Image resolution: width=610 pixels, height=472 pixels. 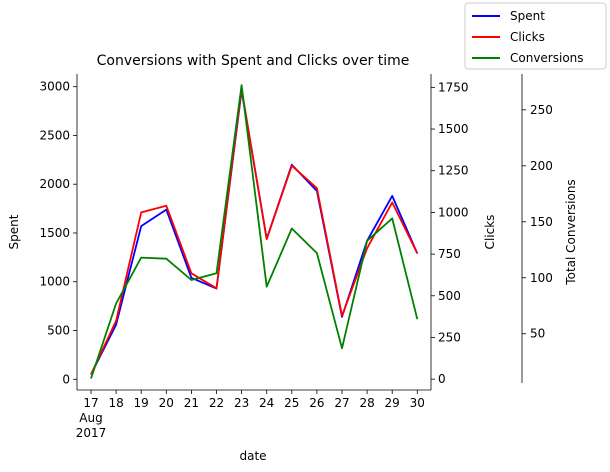 I want to click on y-tick-label-clicks: 750, so click(x=449, y=254).